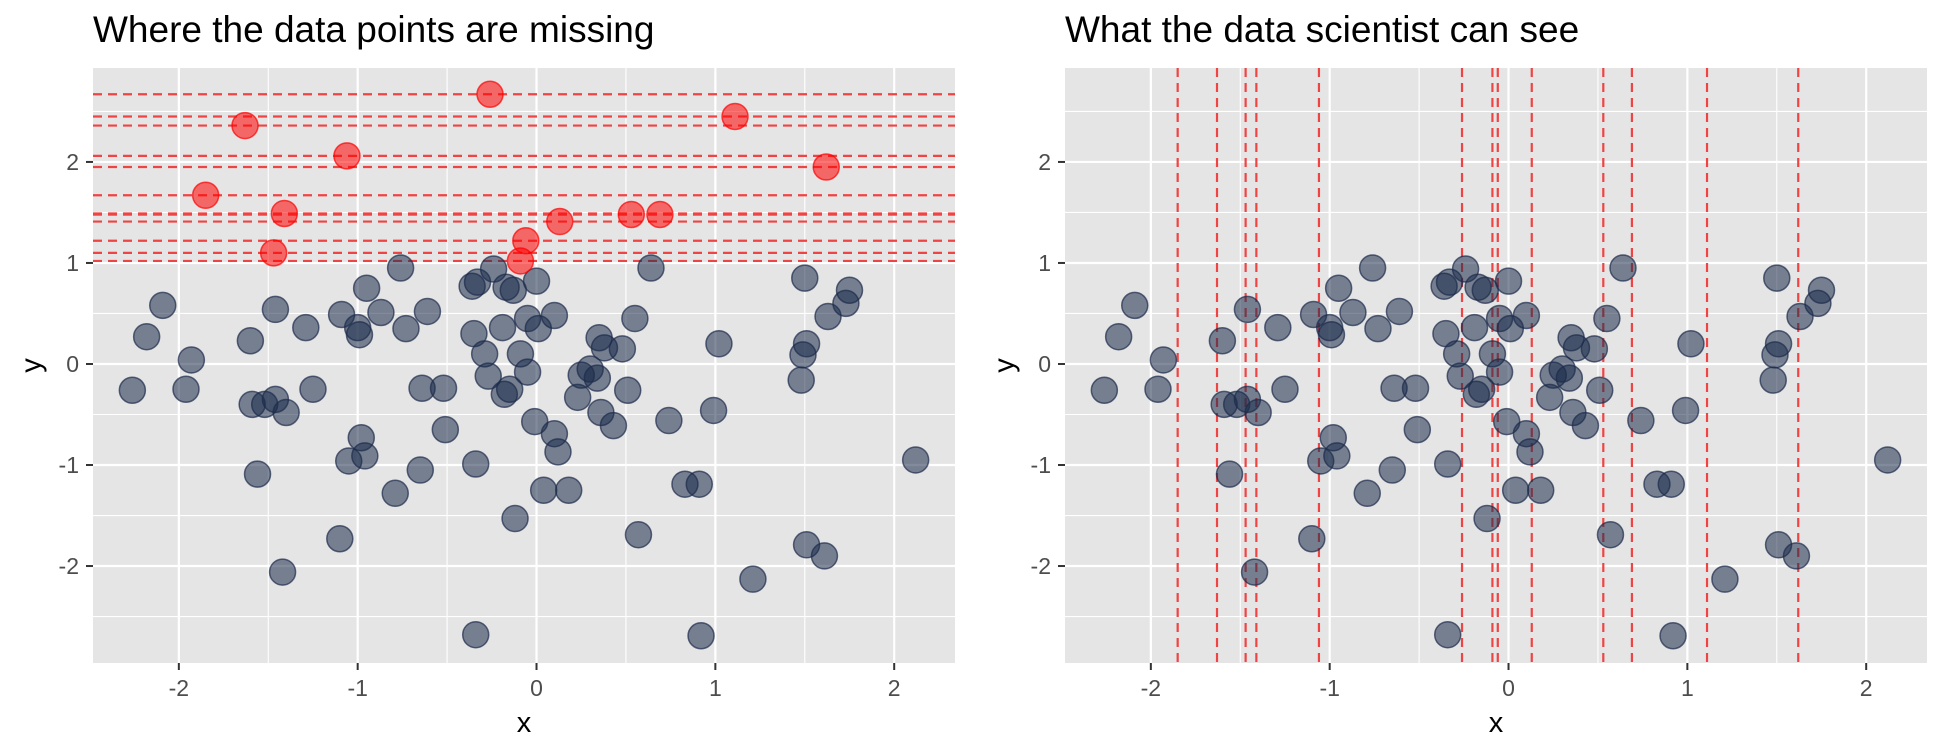 This screenshot has width=1944, height=756. I want to click on x-tick-label: 0, so click(1508, 688).